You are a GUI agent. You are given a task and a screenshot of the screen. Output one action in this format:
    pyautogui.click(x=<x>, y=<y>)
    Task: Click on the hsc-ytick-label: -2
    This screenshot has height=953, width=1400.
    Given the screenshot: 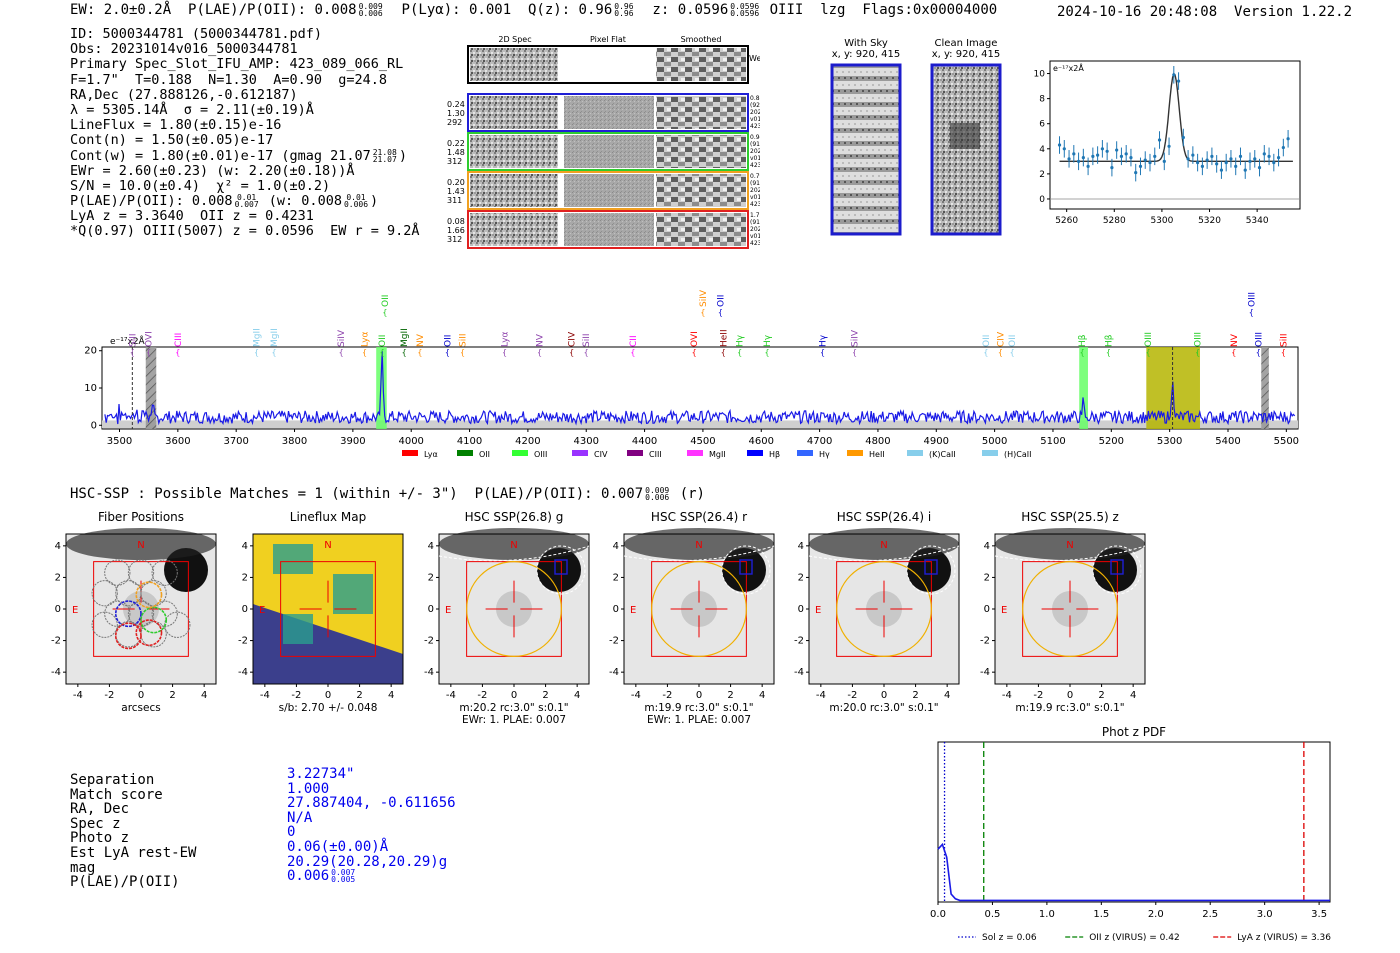 What is the action you would take?
    pyautogui.click(x=799, y=641)
    